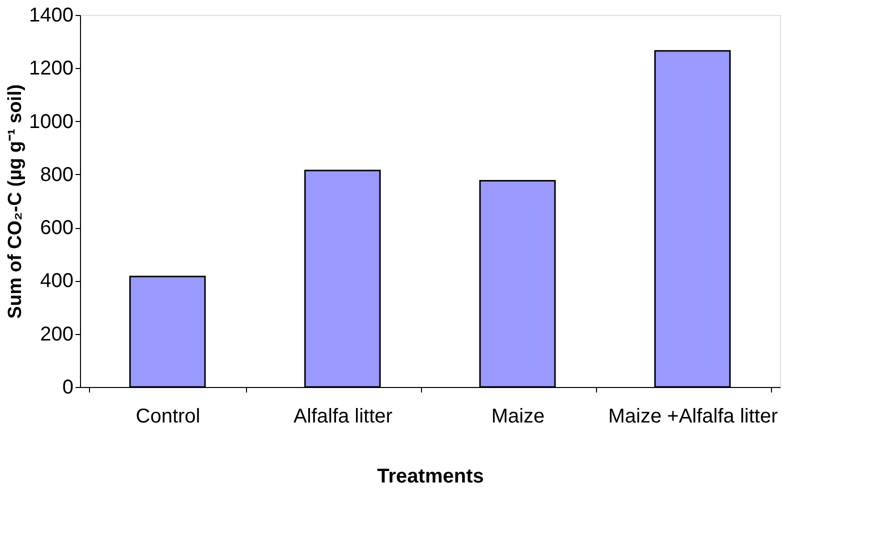  Describe the element at coordinates (51, 15) in the screenshot. I see `y-tick-label: 1400` at that location.